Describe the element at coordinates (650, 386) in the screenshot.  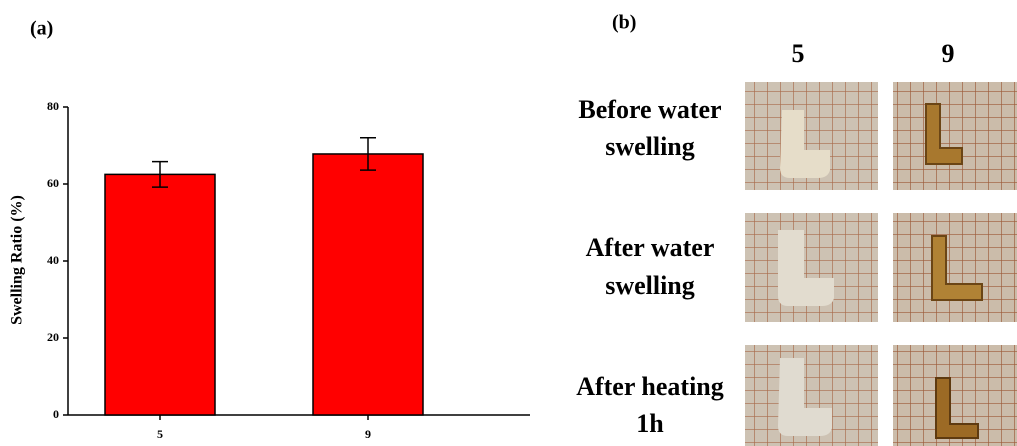
I see `row-label: After heating` at that location.